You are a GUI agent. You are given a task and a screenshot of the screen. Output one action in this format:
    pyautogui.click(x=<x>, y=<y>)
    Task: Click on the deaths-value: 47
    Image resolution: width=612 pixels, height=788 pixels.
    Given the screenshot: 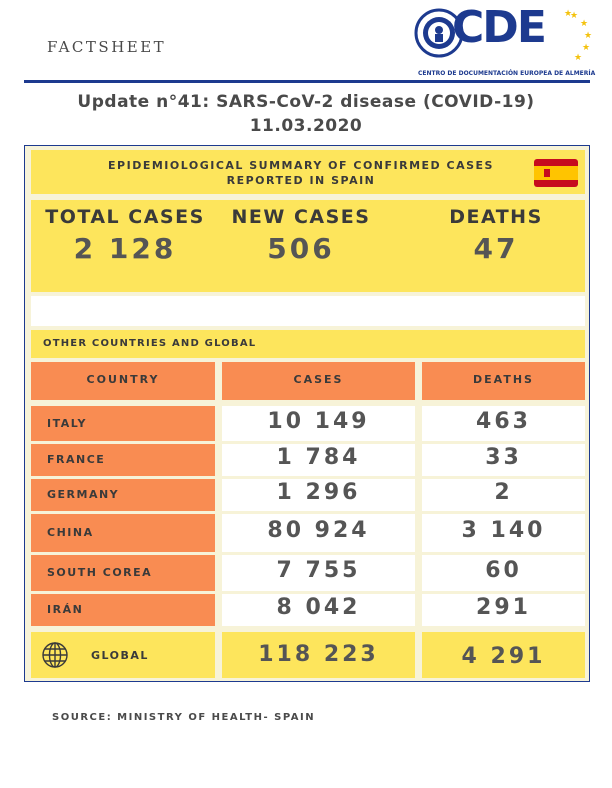 What is the action you would take?
    pyautogui.click(x=496, y=248)
    